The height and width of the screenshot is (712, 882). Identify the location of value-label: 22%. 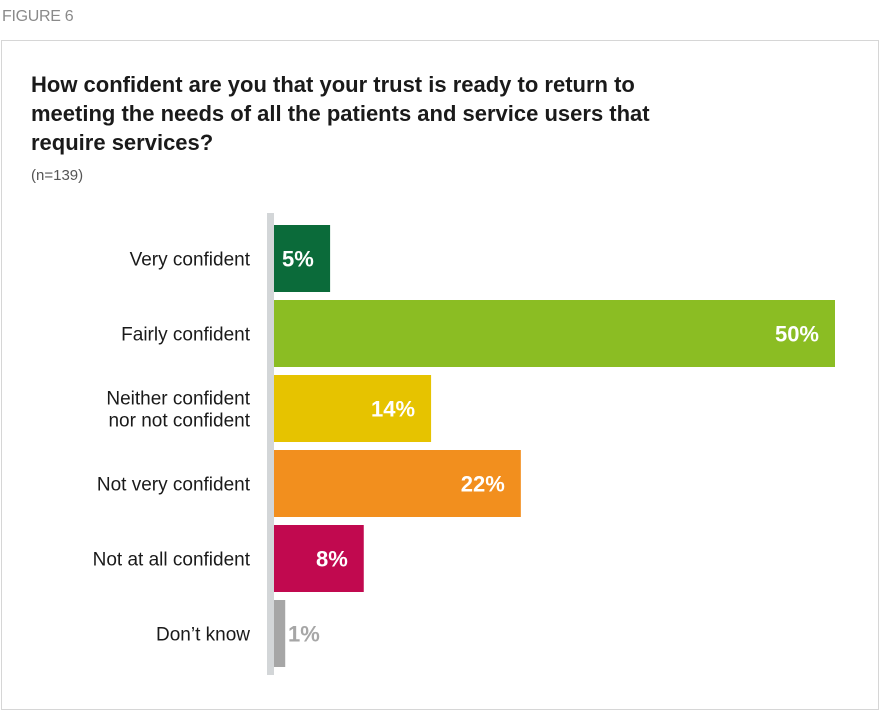
(483, 484).